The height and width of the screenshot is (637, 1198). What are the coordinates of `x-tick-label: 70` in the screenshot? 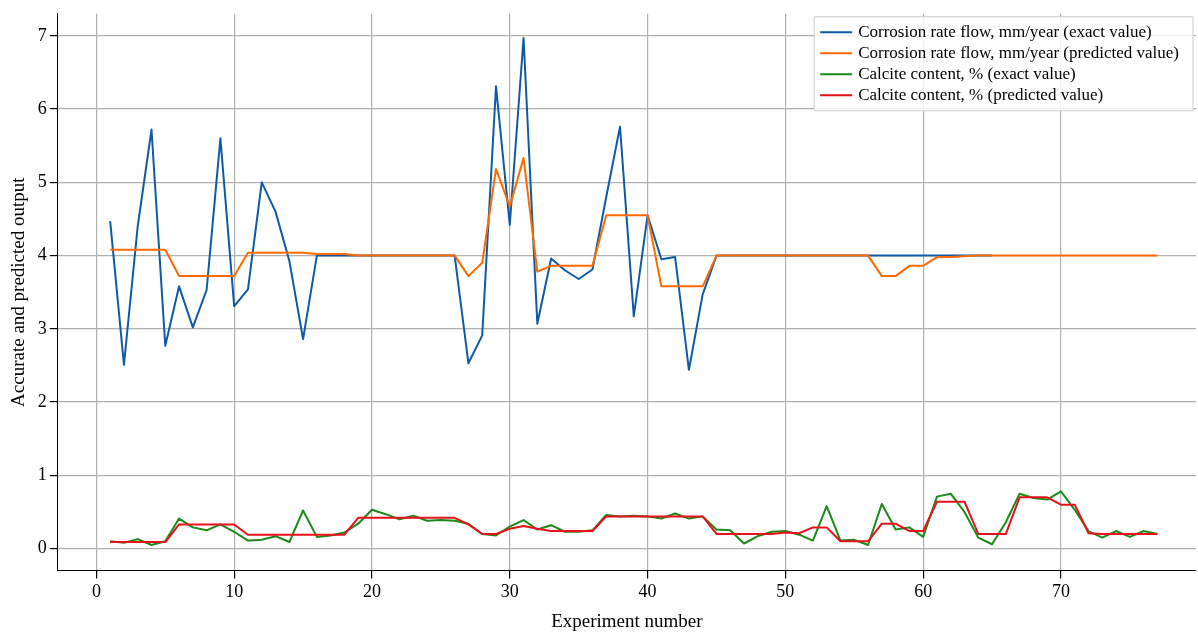 It's located at (1060, 591).